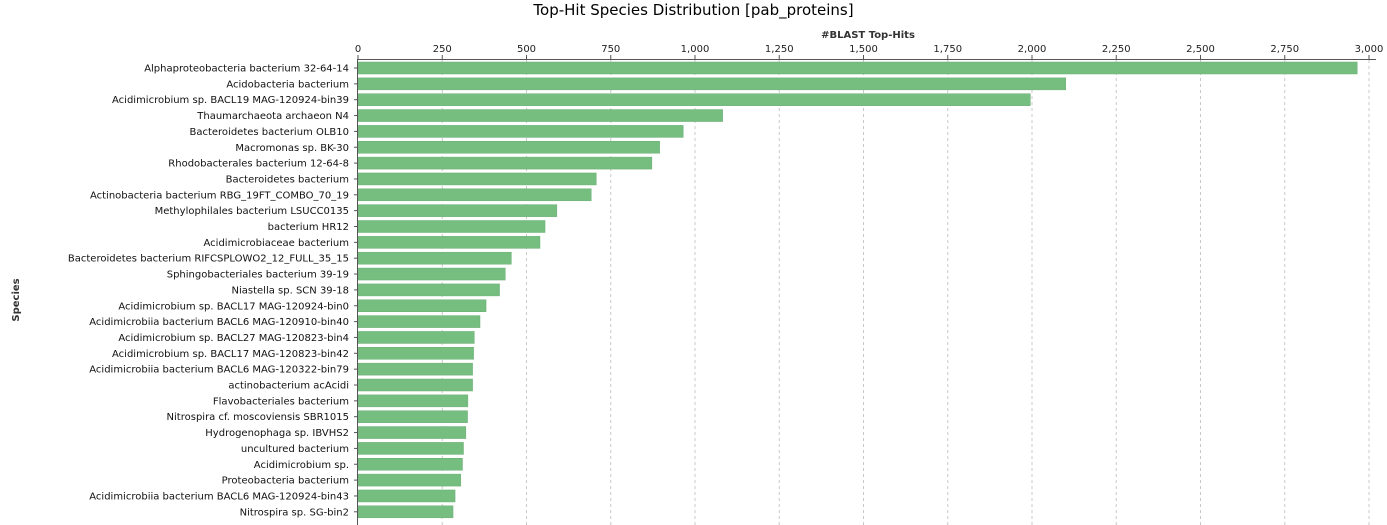 The width and height of the screenshot is (1387, 525). What do you see at coordinates (947, 49) in the screenshot?
I see `x-tick-label: 1,750` at bounding box center [947, 49].